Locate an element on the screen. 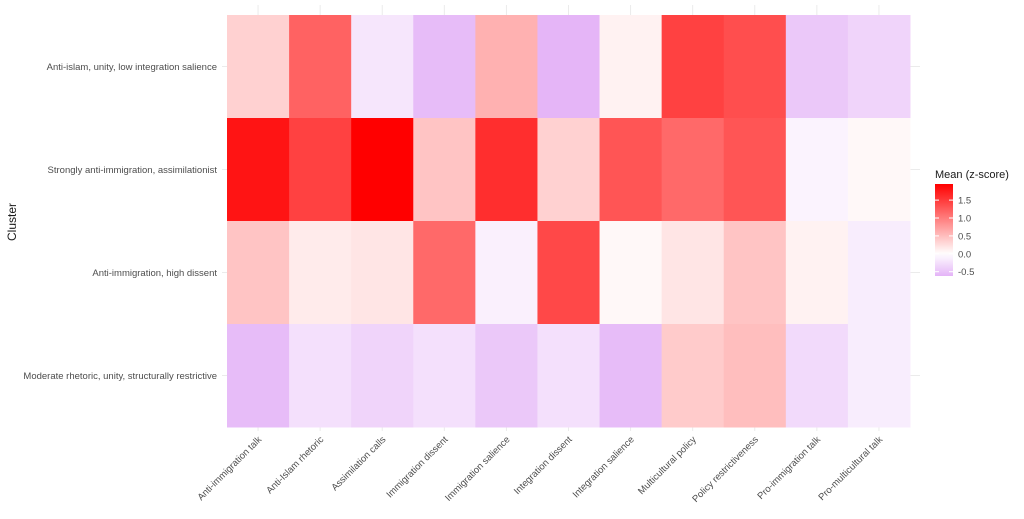 Image resolution: width=1024 pixels, height=519 pixels. x-tick-label: Integration salience is located at coordinates (604, 467).